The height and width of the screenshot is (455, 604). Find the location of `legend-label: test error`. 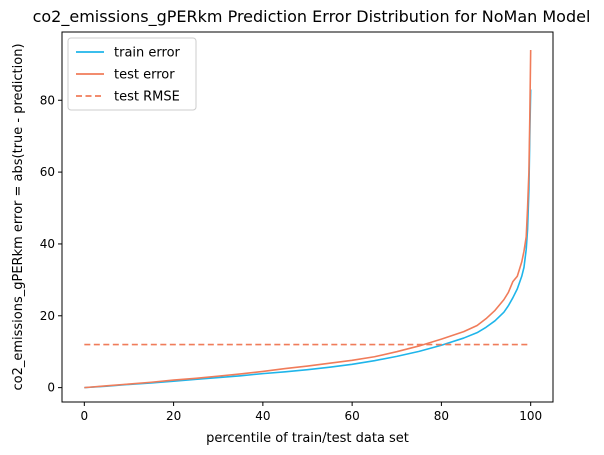

legend-label: test error is located at coordinates (144, 75).